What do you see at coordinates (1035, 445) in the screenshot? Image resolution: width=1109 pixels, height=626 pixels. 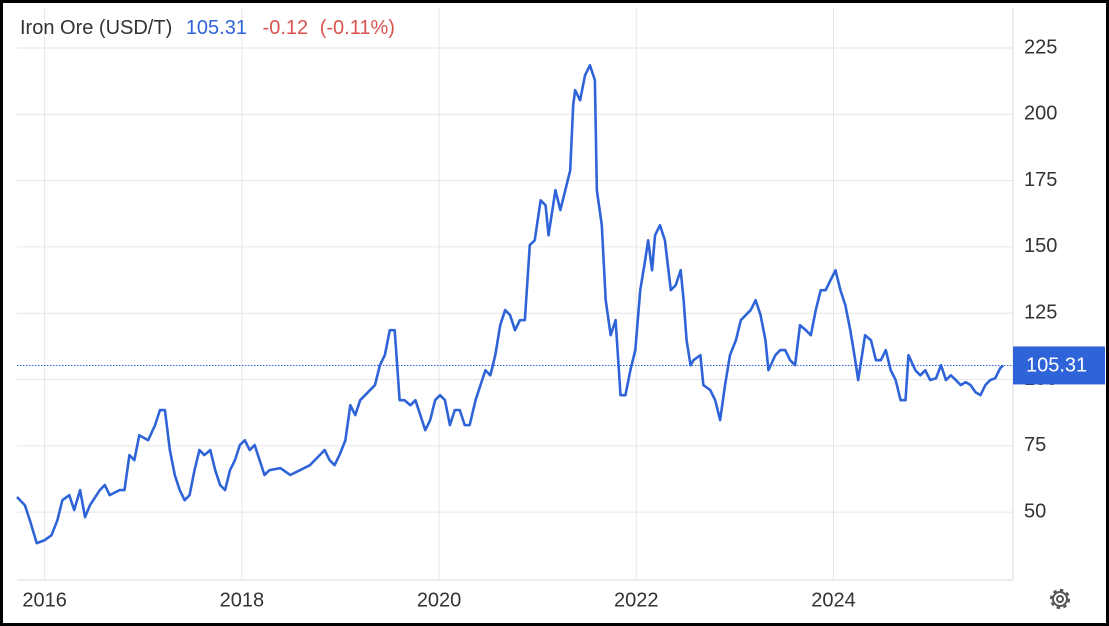 I see `y-tick-label: 75` at bounding box center [1035, 445].